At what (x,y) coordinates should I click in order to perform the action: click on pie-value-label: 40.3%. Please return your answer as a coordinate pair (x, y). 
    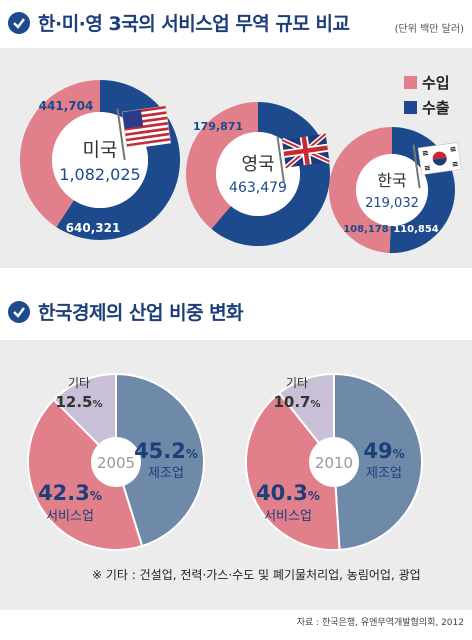
    Looking at the image, I should click on (288, 493).